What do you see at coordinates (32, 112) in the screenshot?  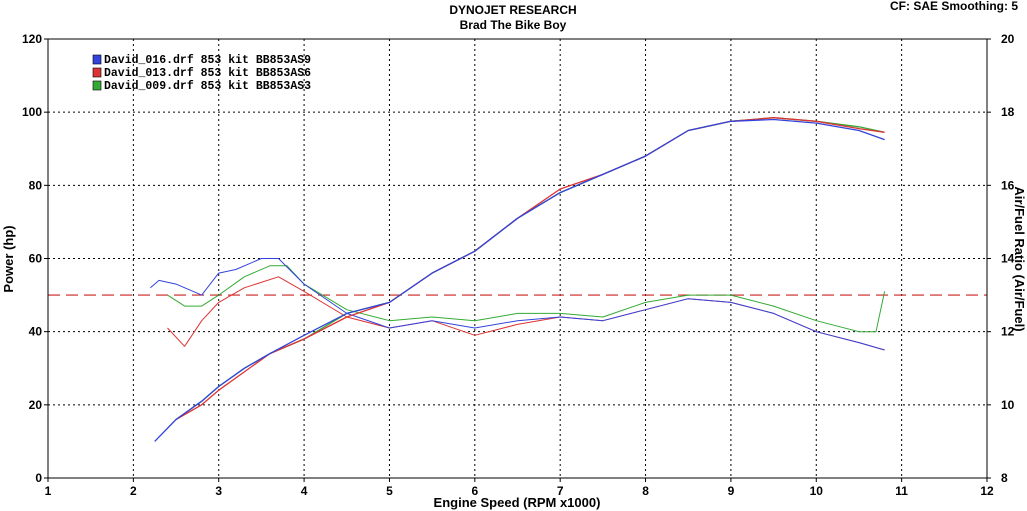 I see `y-tick-label: 100` at bounding box center [32, 112].